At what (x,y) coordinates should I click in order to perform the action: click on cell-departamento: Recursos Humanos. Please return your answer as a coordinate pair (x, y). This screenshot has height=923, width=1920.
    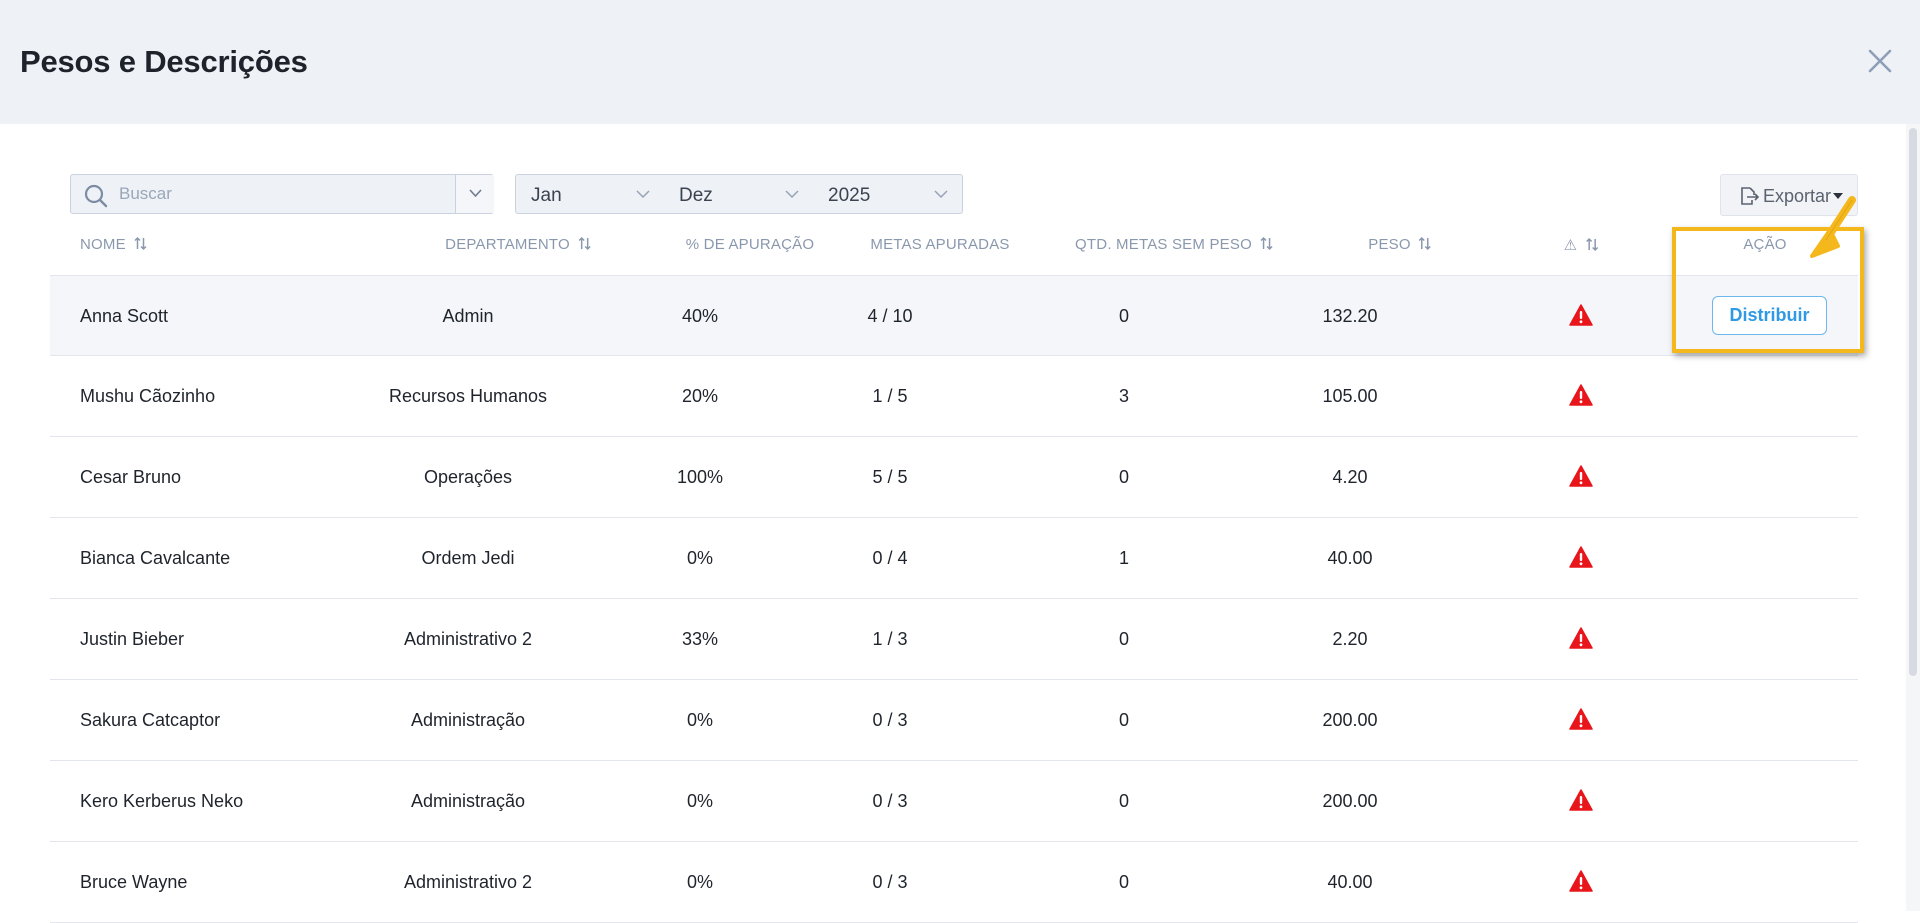
    Looking at the image, I should click on (468, 396).